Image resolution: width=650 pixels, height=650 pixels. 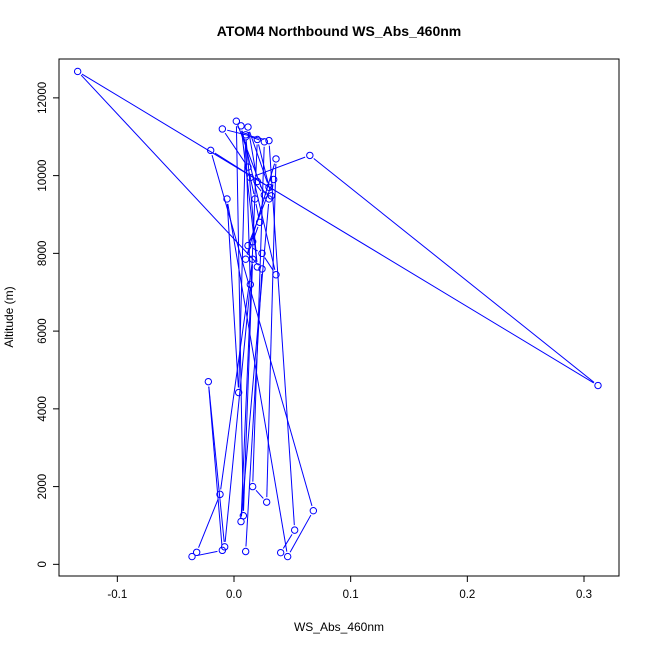 I want to click on y-tick-label: 8000, so click(x=43, y=254).